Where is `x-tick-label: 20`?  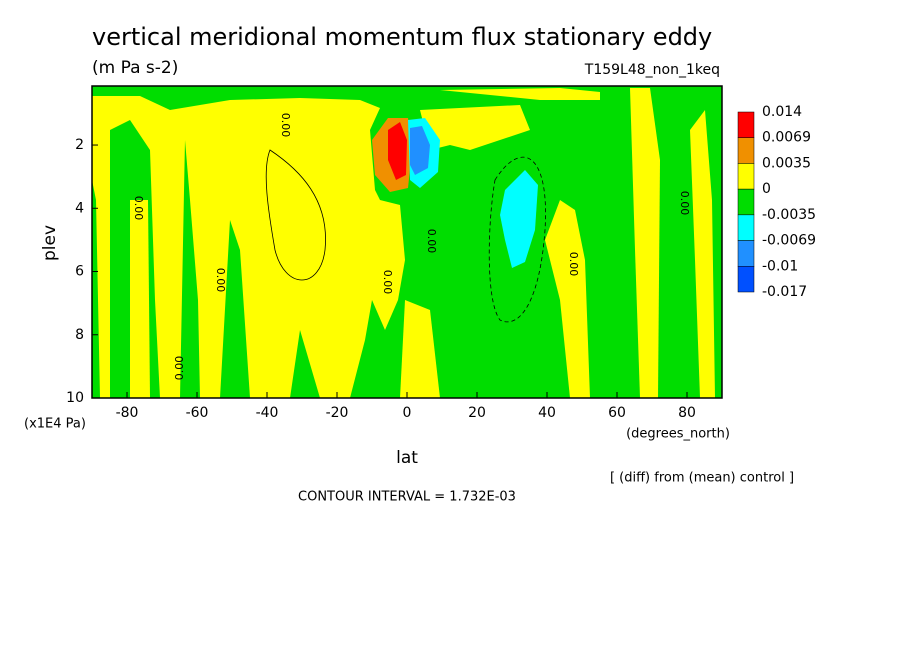 x-tick-label: 20 is located at coordinates (477, 413).